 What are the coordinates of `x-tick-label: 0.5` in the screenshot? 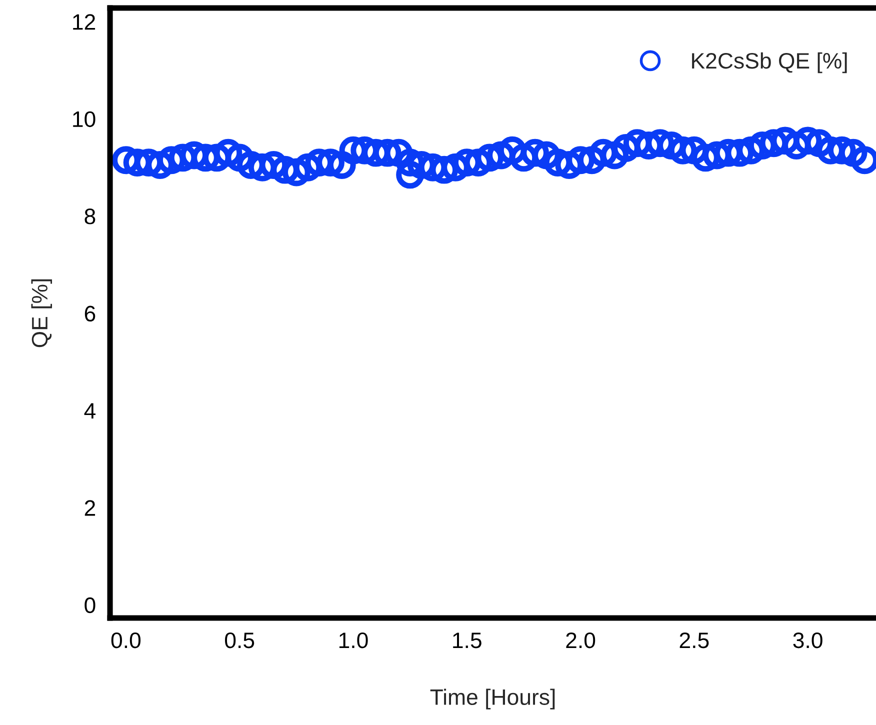 It's located at (239, 640).